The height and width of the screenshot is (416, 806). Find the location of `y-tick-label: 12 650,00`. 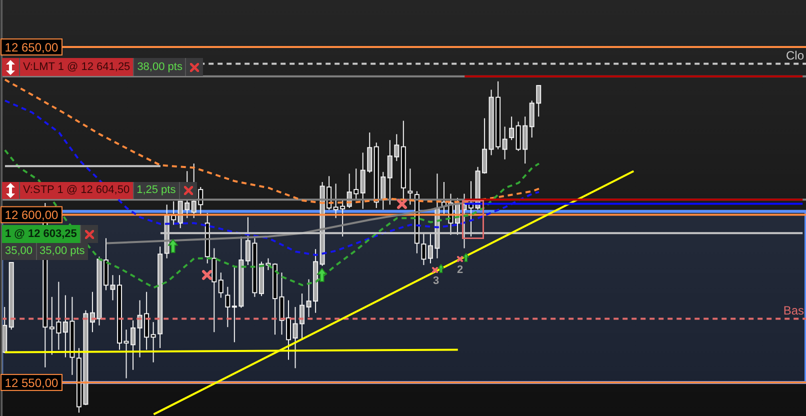

y-tick-label: 12 650,00 is located at coordinates (31, 47).